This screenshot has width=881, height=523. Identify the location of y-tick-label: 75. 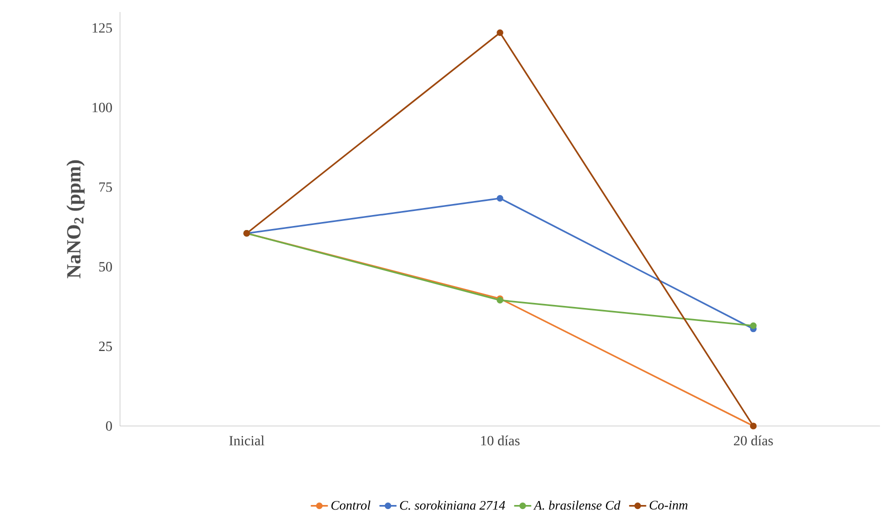
(105, 187).